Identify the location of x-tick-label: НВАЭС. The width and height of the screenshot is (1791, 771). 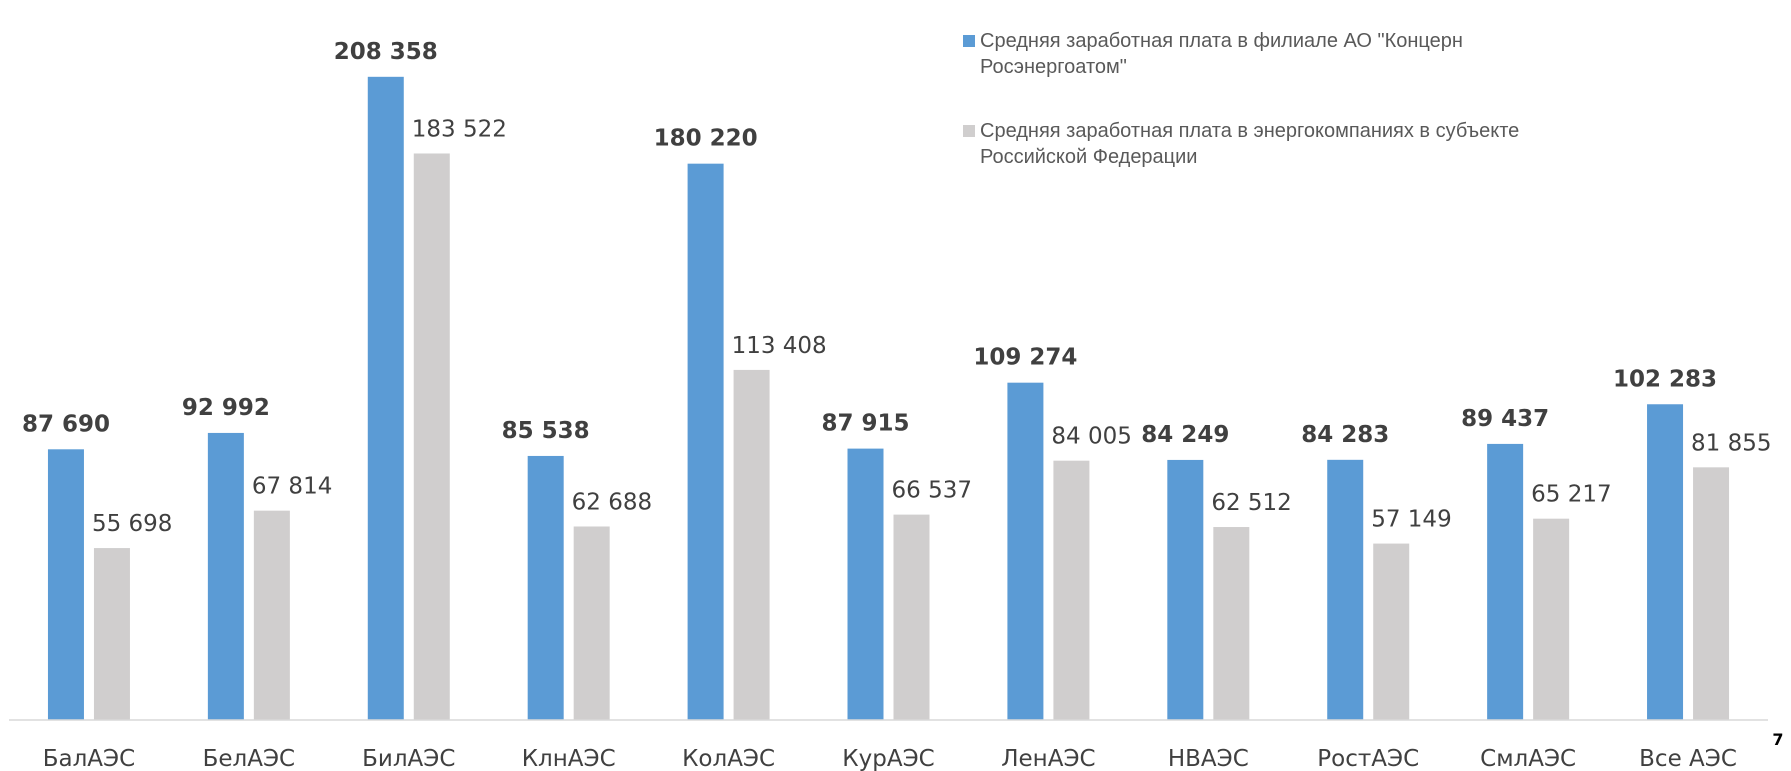
(1208, 758).